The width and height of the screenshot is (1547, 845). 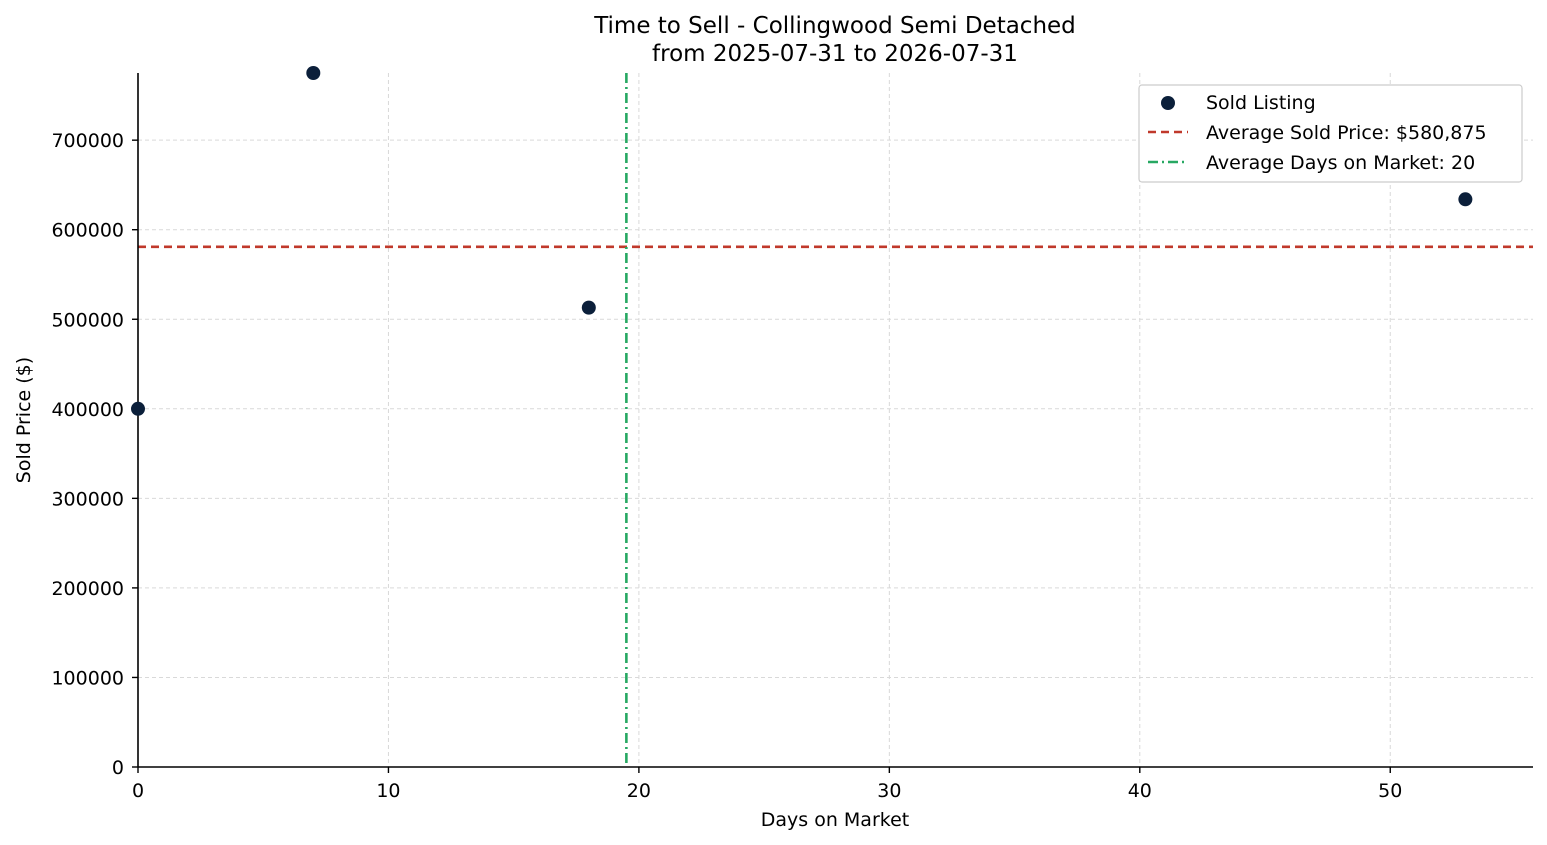 I want to click on x-tick-label: 40, so click(x=1140, y=791).